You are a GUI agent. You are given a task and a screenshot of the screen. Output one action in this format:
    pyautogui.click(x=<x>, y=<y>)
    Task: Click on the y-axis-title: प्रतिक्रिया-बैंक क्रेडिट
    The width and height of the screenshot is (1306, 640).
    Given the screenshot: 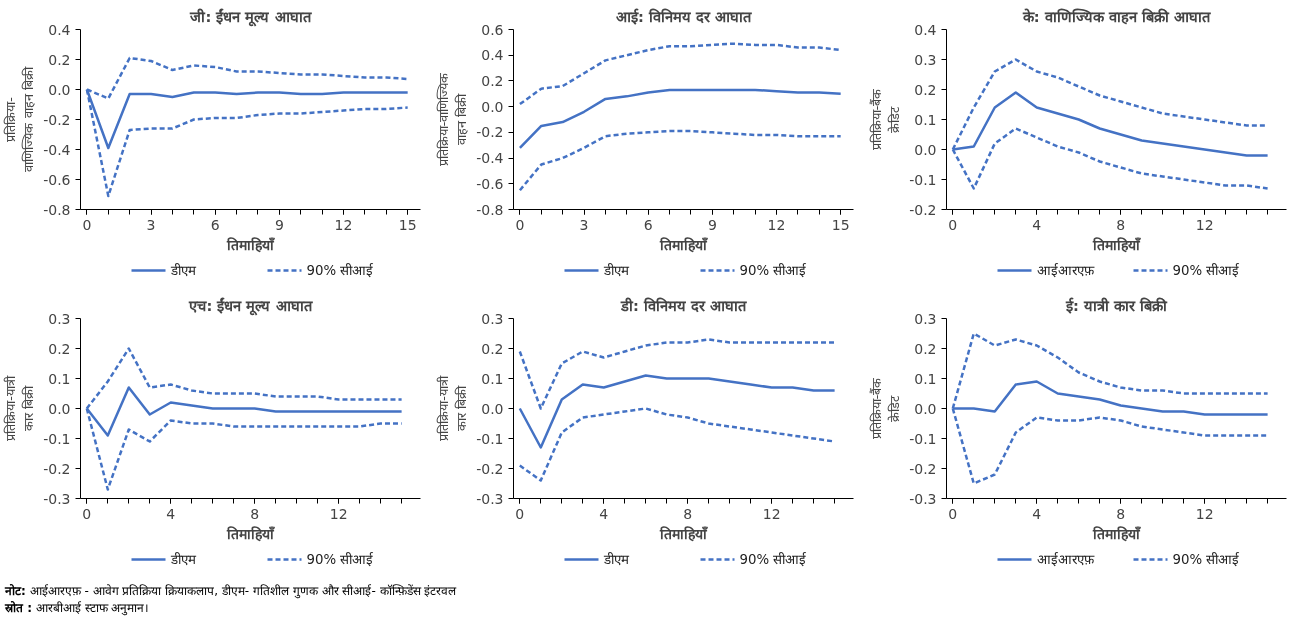 What is the action you would take?
    pyautogui.click(x=886, y=408)
    